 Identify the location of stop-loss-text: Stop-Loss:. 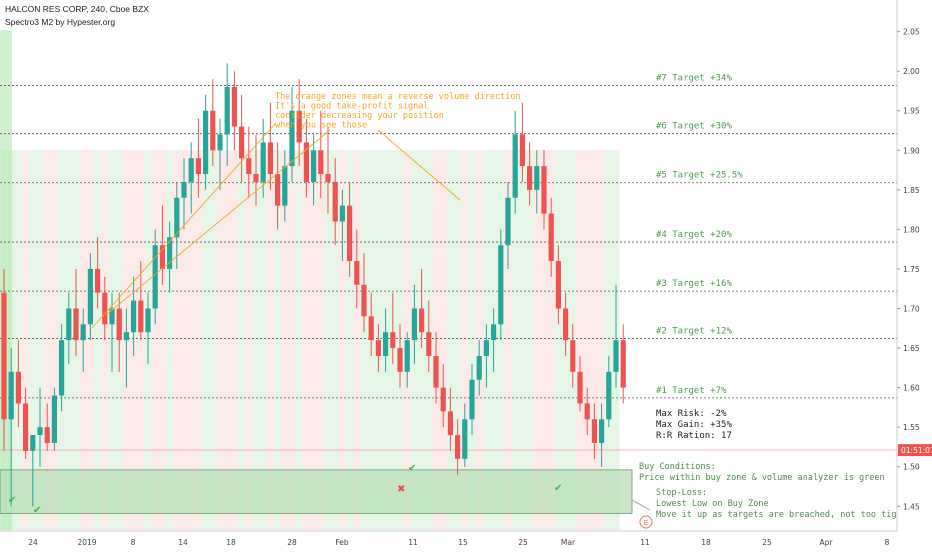
(681, 493).